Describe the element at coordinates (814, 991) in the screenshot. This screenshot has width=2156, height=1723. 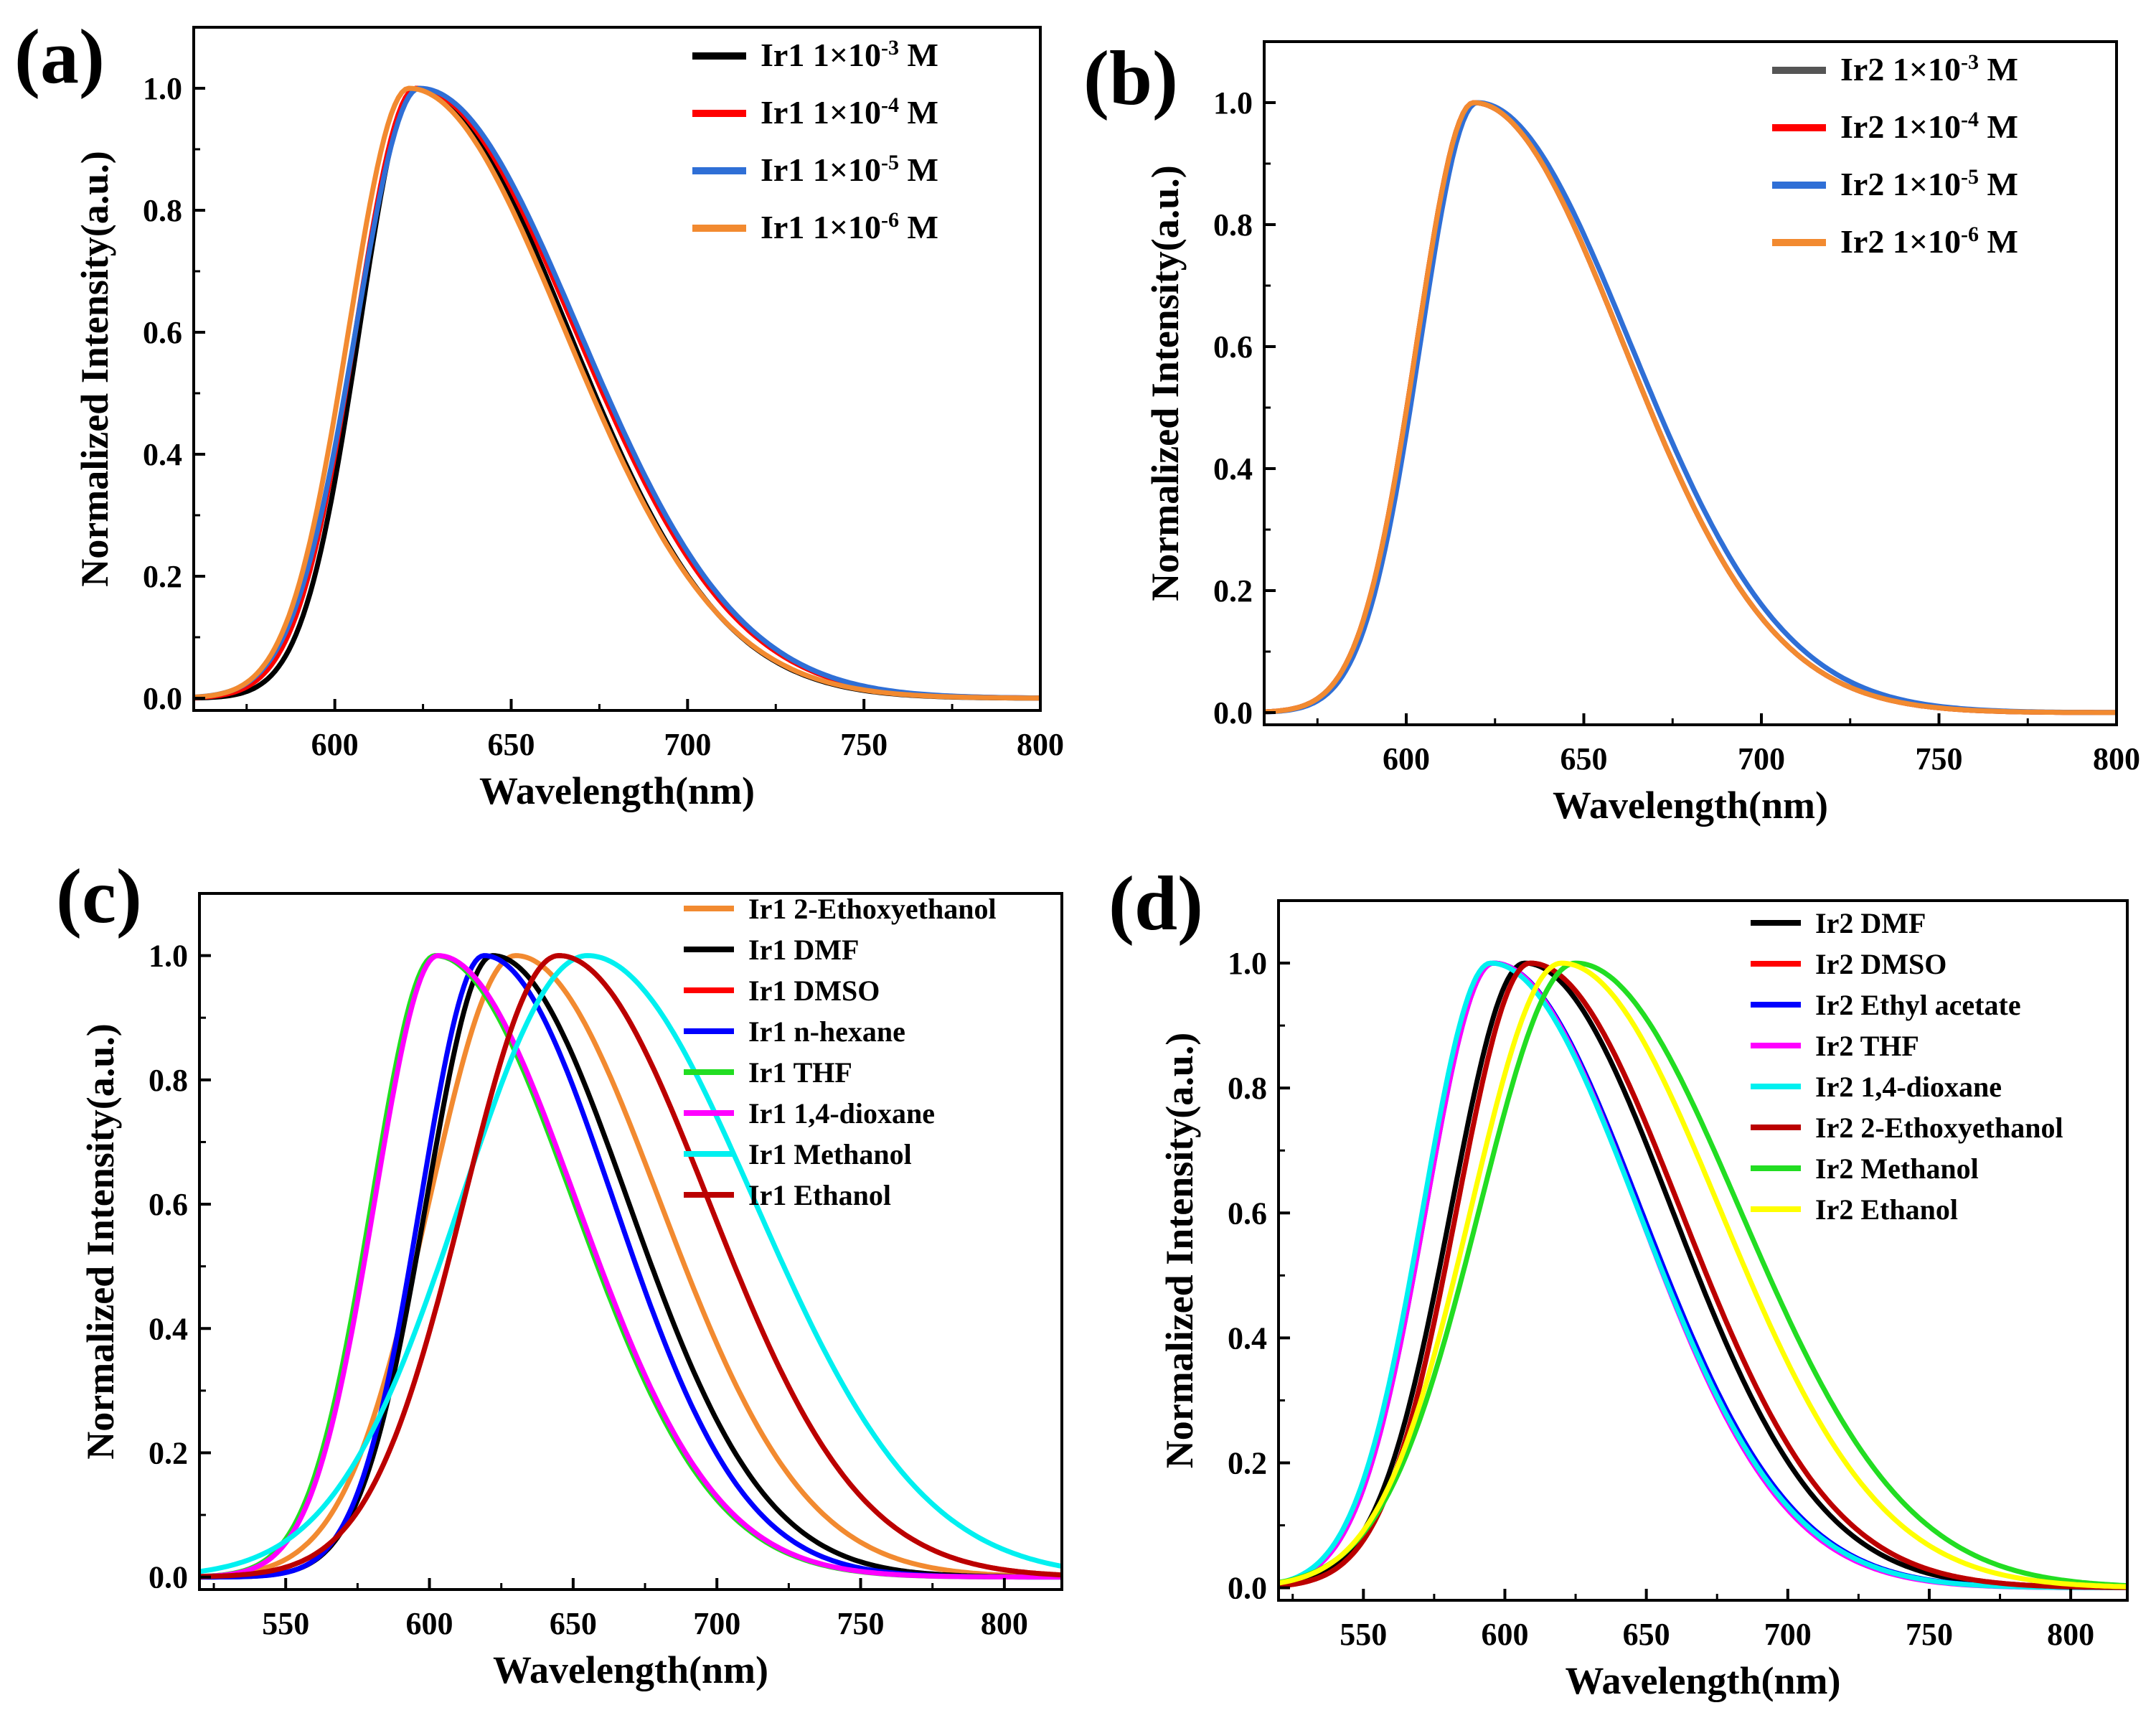
I see `legend-label: Ir1 DMSO` at that location.